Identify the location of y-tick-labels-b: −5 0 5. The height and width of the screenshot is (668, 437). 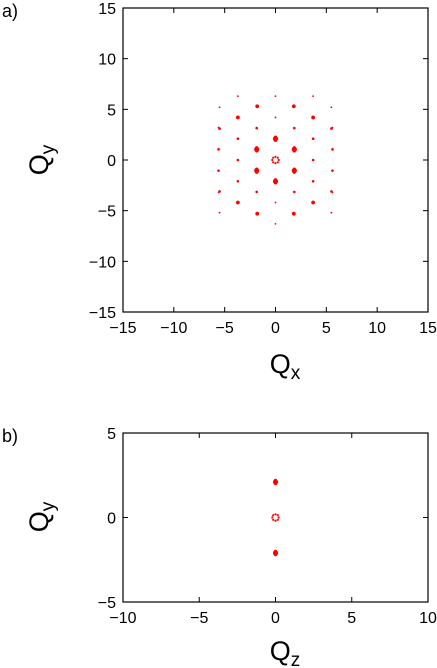
(107, 519).